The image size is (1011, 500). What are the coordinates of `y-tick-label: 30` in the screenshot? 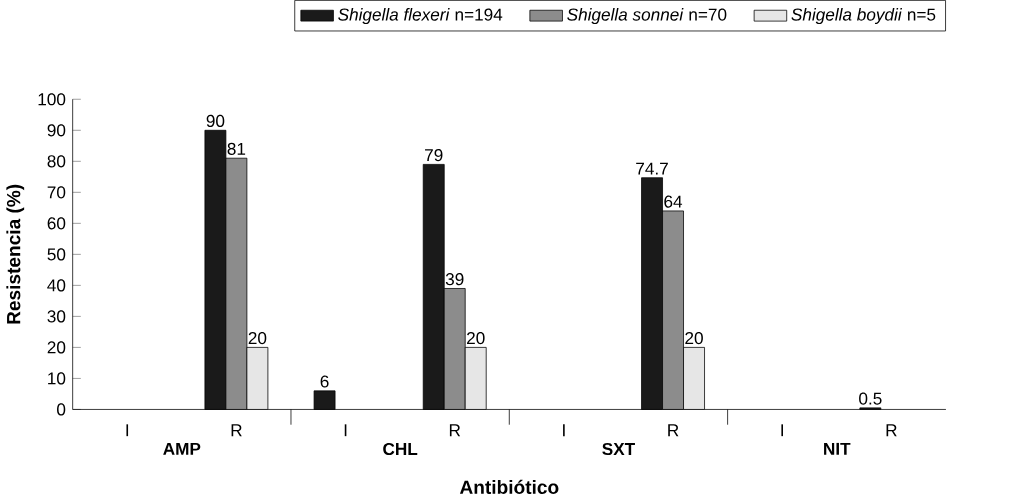 It's located at (56, 316).